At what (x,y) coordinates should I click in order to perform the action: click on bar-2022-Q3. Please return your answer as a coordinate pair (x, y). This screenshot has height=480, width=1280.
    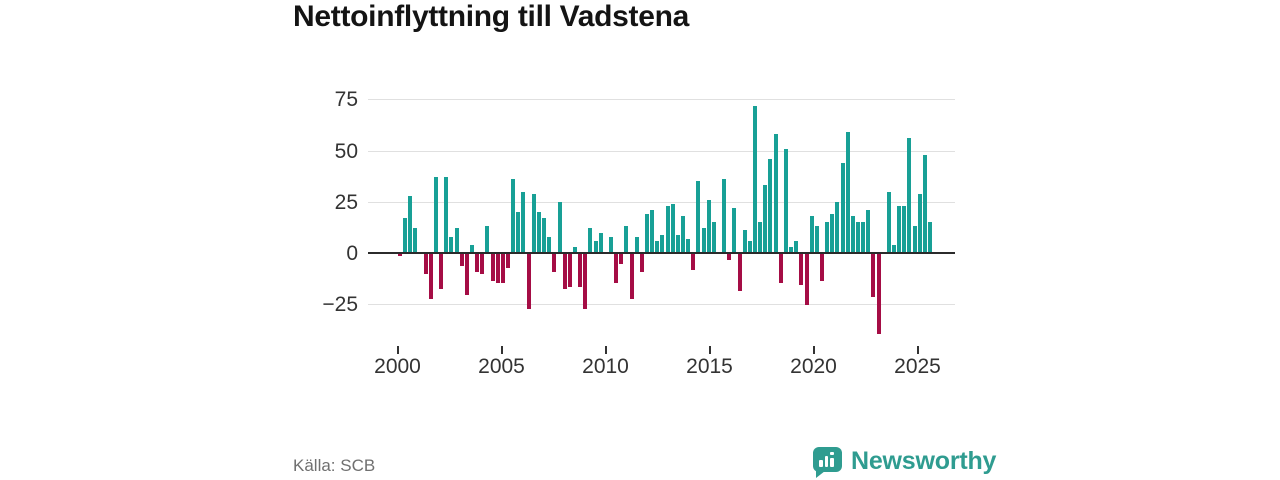
    Looking at the image, I should click on (863, 237).